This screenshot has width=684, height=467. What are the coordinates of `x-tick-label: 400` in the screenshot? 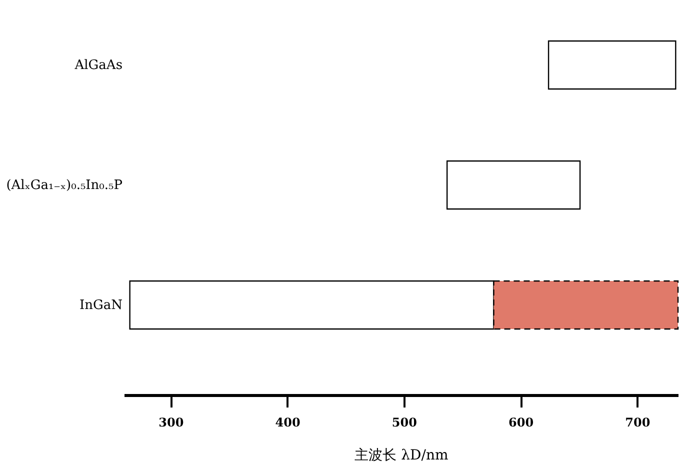 It's located at (287, 423).